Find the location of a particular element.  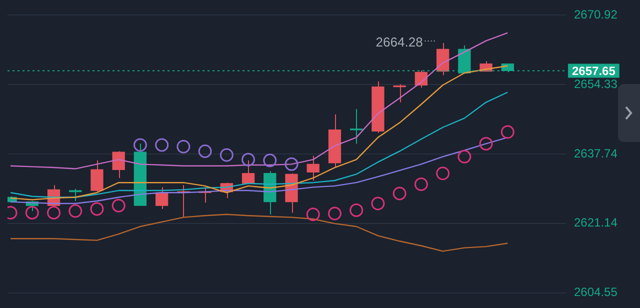

ref-line-label: 2657.65 is located at coordinates (594, 71).